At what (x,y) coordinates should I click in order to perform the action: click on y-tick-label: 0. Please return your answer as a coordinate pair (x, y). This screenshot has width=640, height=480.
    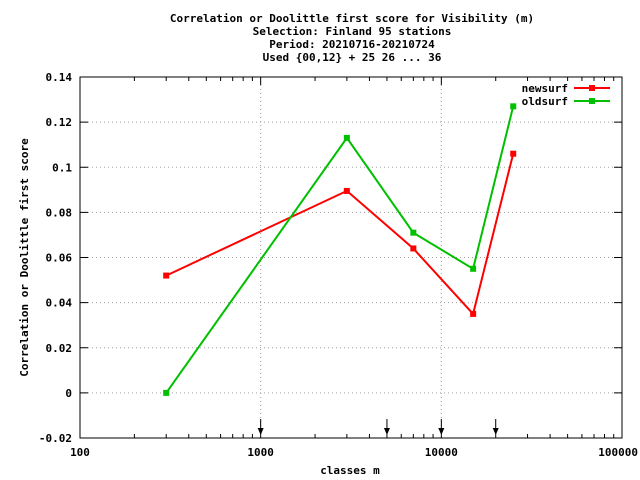
    Looking at the image, I should click on (68, 393).